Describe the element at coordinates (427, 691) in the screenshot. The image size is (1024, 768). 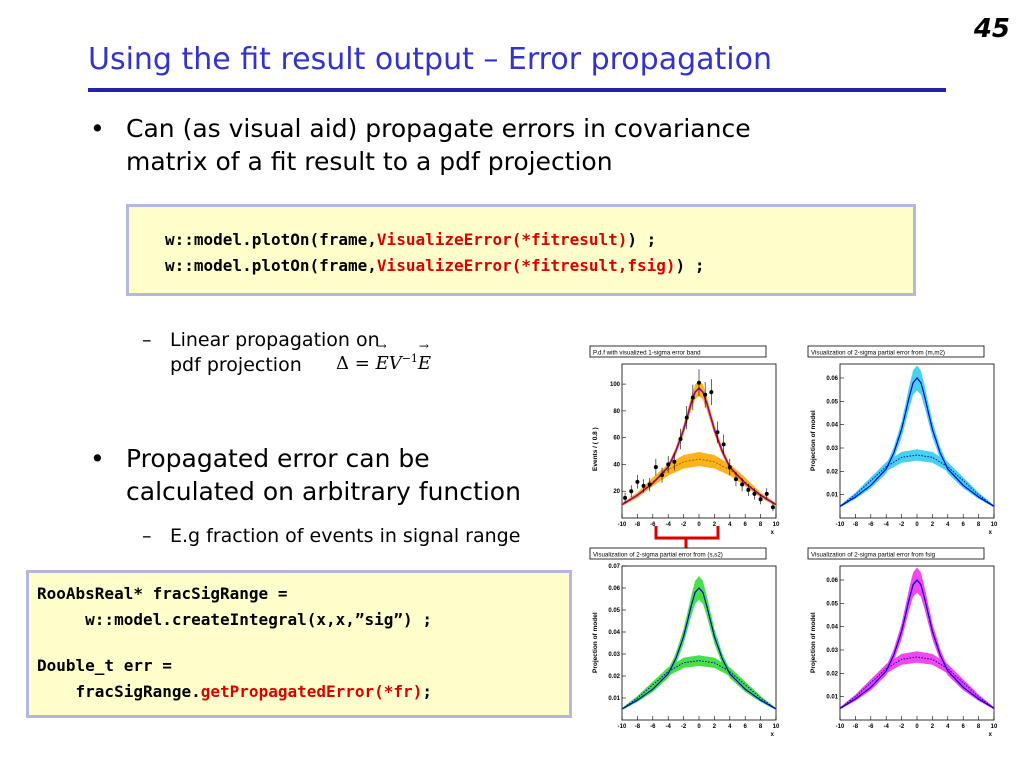
I see `code-text: ;` at that location.